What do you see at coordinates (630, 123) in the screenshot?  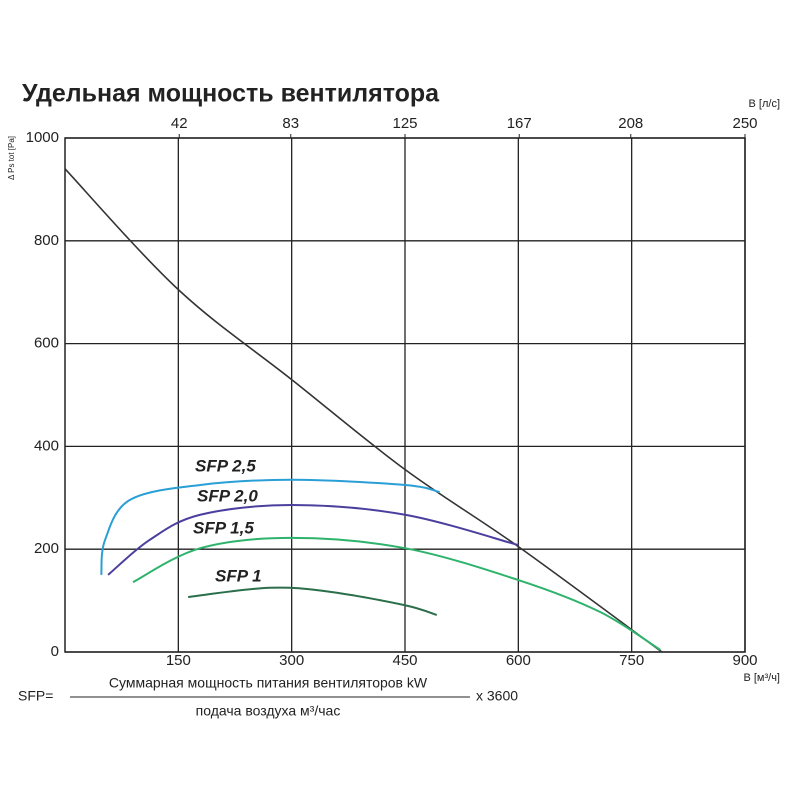 I see `x2-tick-label: 208` at bounding box center [630, 123].